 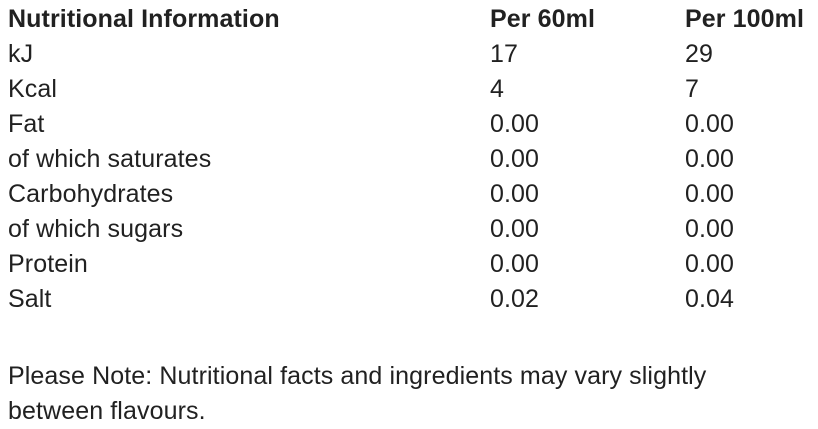 I want to click on table-row-fat: Fat 0.00 0.00, so click(x=413, y=124).